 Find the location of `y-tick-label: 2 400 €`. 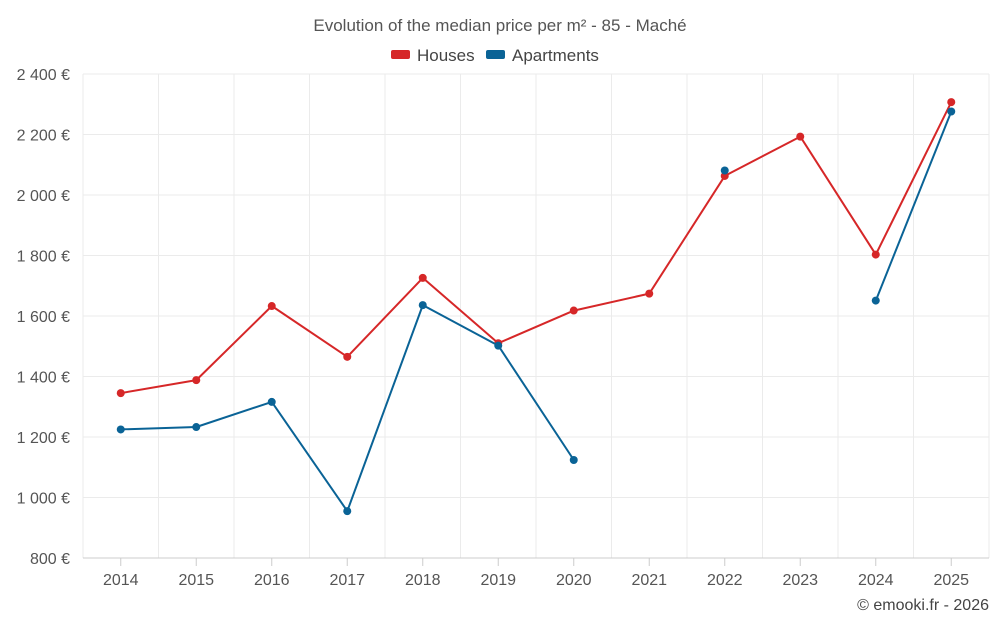

y-tick-label: 2 400 € is located at coordinates (43, 75).